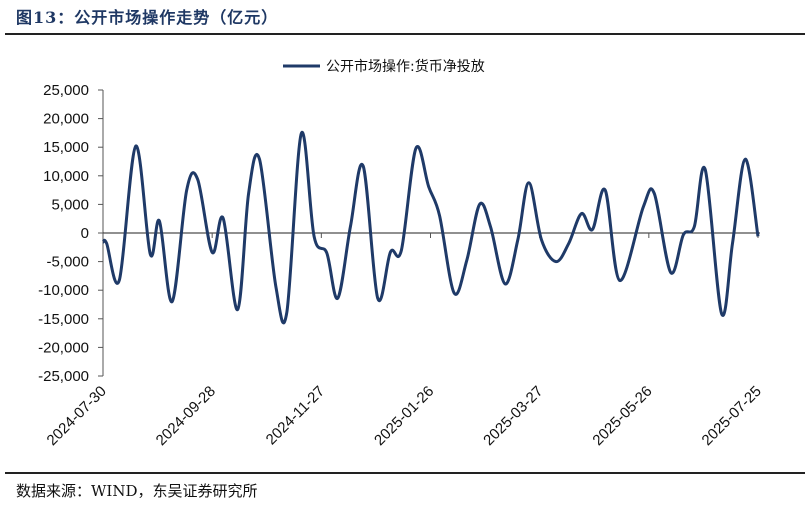  Describe the element at coordinates (405, 66) in the screenshot. I see `legend-label: 公开市场操作:货币净投放` at that location.